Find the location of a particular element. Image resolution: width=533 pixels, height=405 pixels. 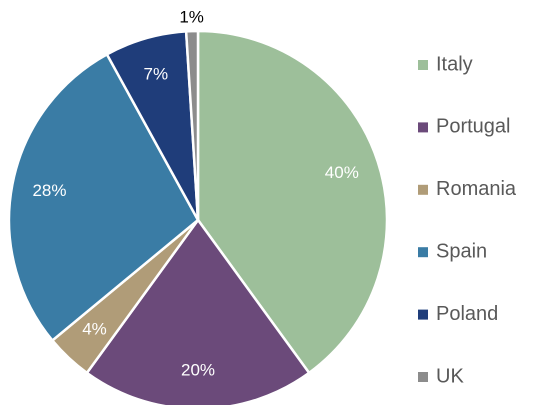

legend-label: Portugal is located at coordinates (473, 127).